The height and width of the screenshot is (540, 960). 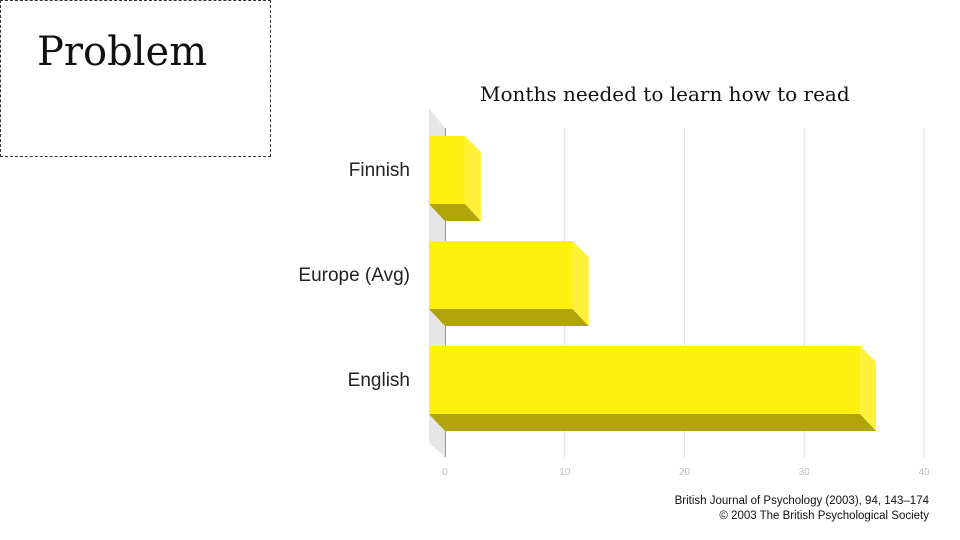 I want to click on x-tick-label: 40, so click(x=924, y=472).